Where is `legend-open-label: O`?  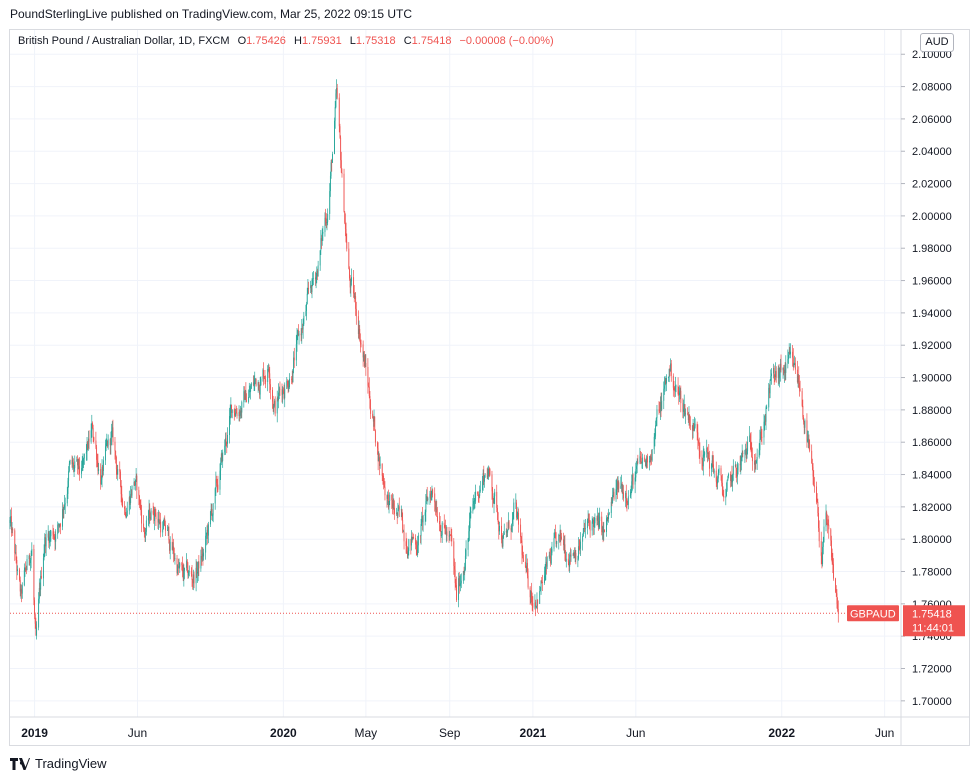
legend-open-label: O is located at coordinates (242, 41).